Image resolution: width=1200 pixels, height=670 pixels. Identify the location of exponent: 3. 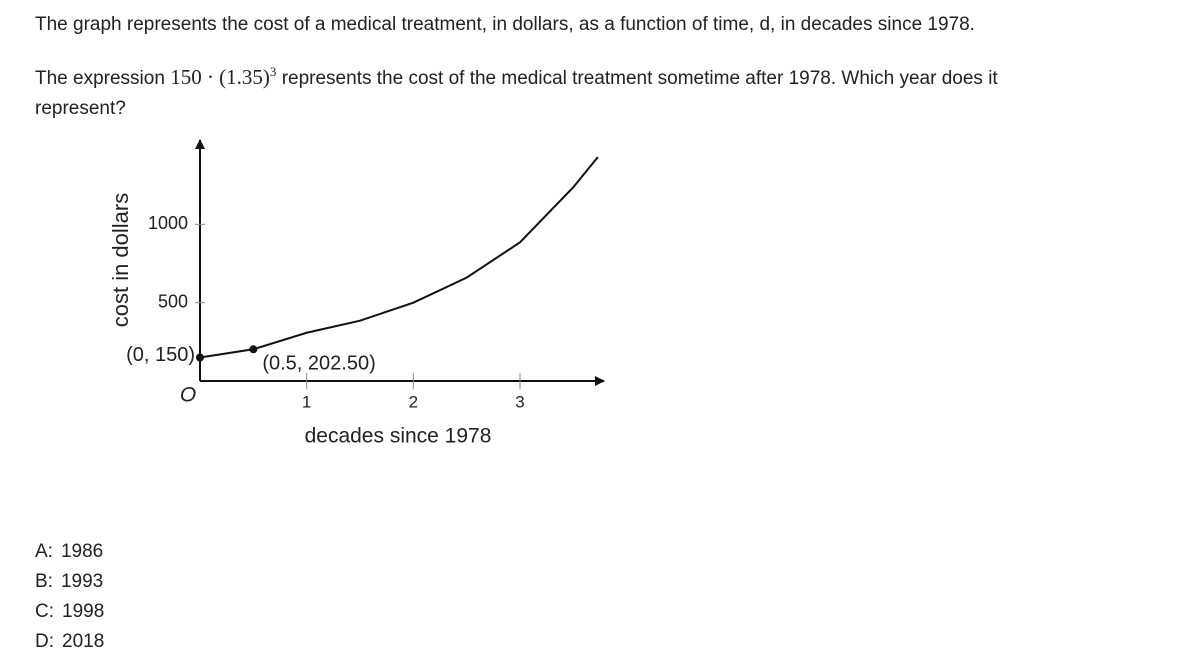
(273, 71).